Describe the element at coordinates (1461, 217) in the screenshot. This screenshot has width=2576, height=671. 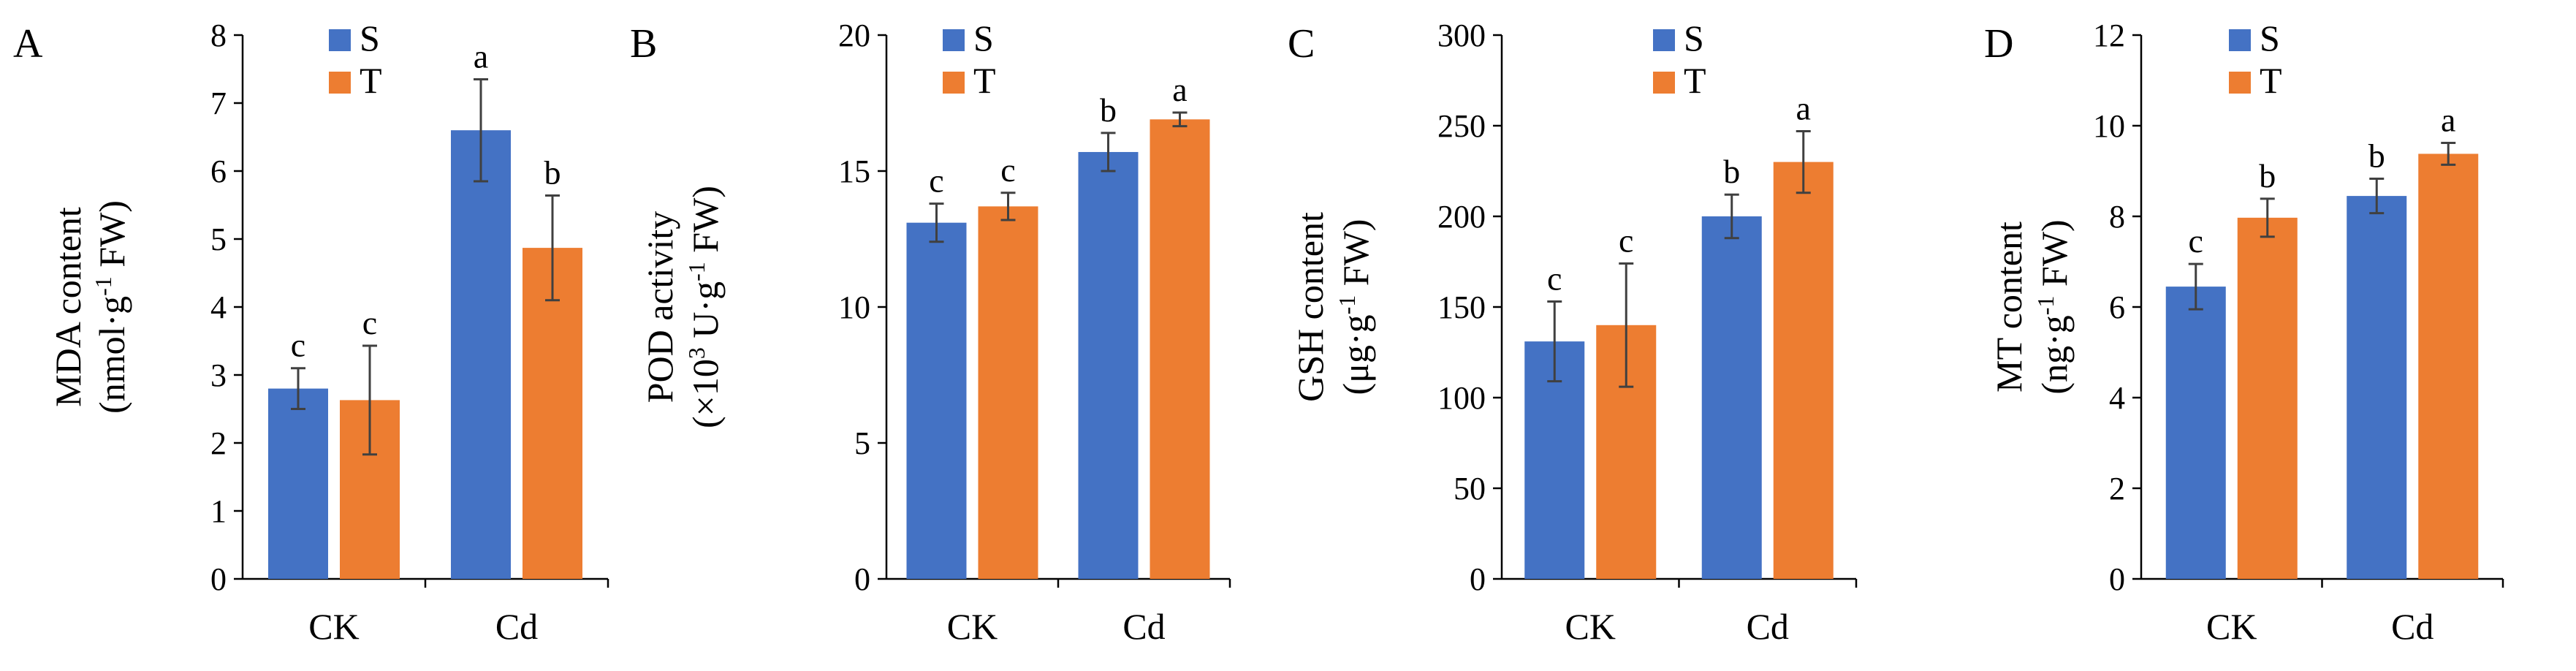
I see `y-tick-label: 200` at that location.